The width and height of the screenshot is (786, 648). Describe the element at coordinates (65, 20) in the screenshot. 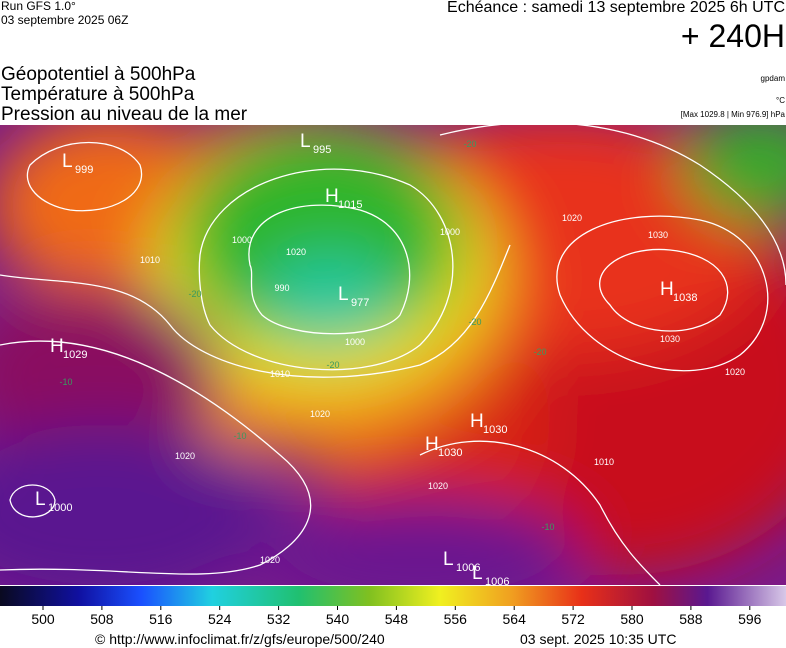

I see `run-date: 03 septembre 2025 06Z` at that location.